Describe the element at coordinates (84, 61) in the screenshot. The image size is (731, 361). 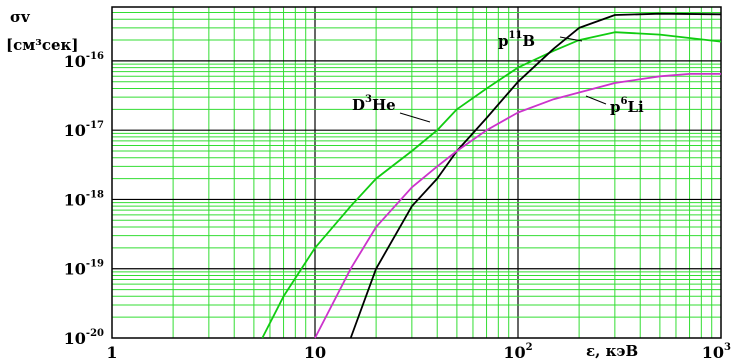
I see `y-tick-label: 10-16` at that location.